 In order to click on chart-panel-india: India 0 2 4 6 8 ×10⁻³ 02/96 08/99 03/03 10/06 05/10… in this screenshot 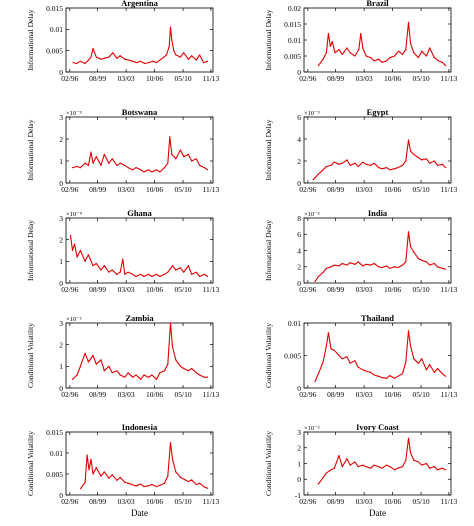, I will do `click(361, 251)`.